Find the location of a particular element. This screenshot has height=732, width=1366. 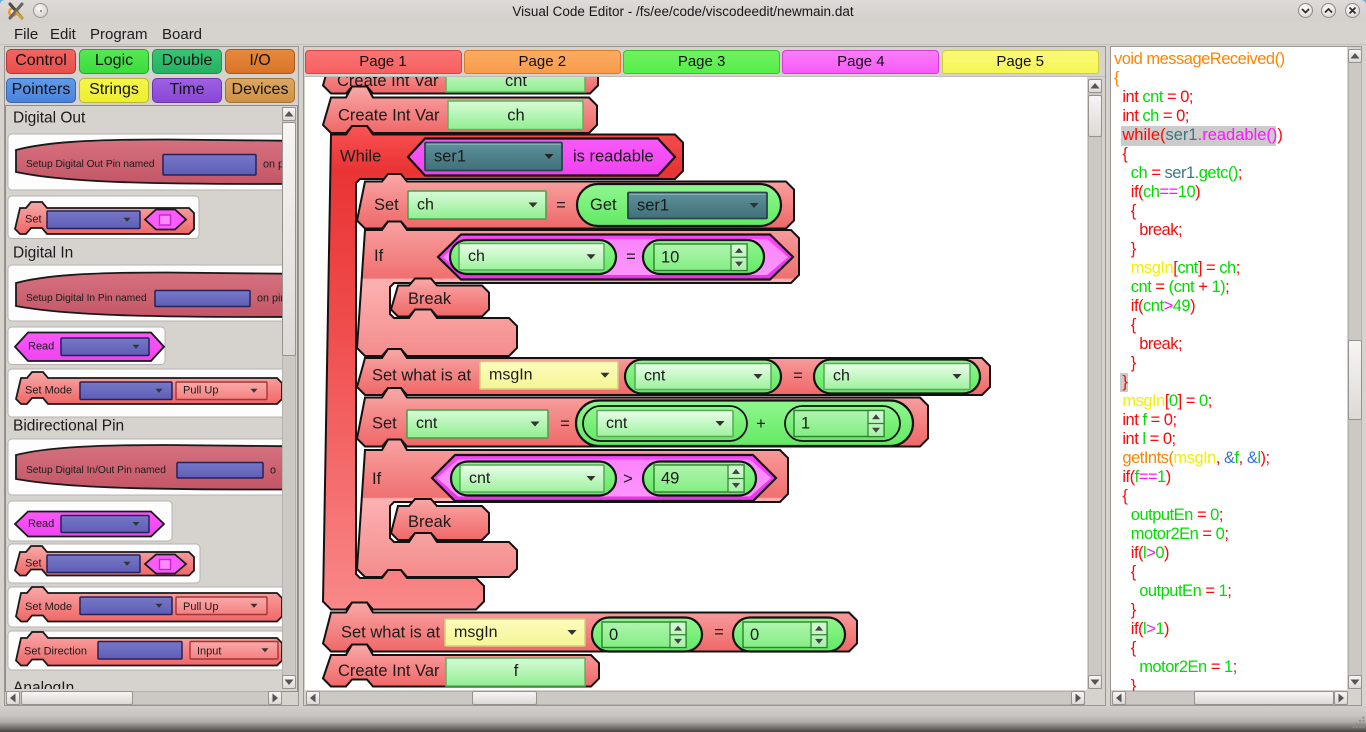

svg-text: 1 is located at coordinates (805, 424).